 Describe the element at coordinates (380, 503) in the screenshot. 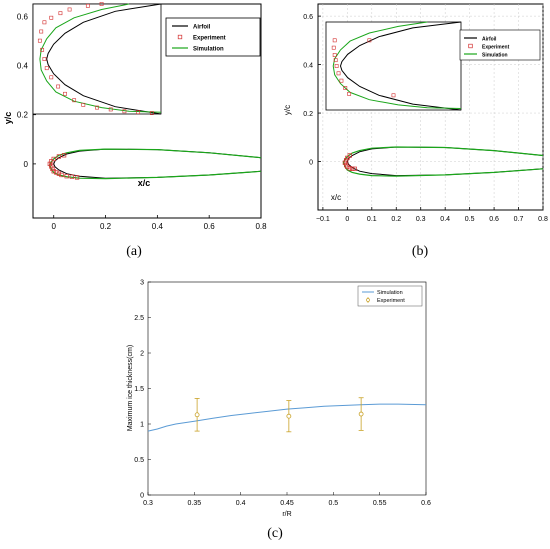

I see `x-tick-label: 0.55` at that location.